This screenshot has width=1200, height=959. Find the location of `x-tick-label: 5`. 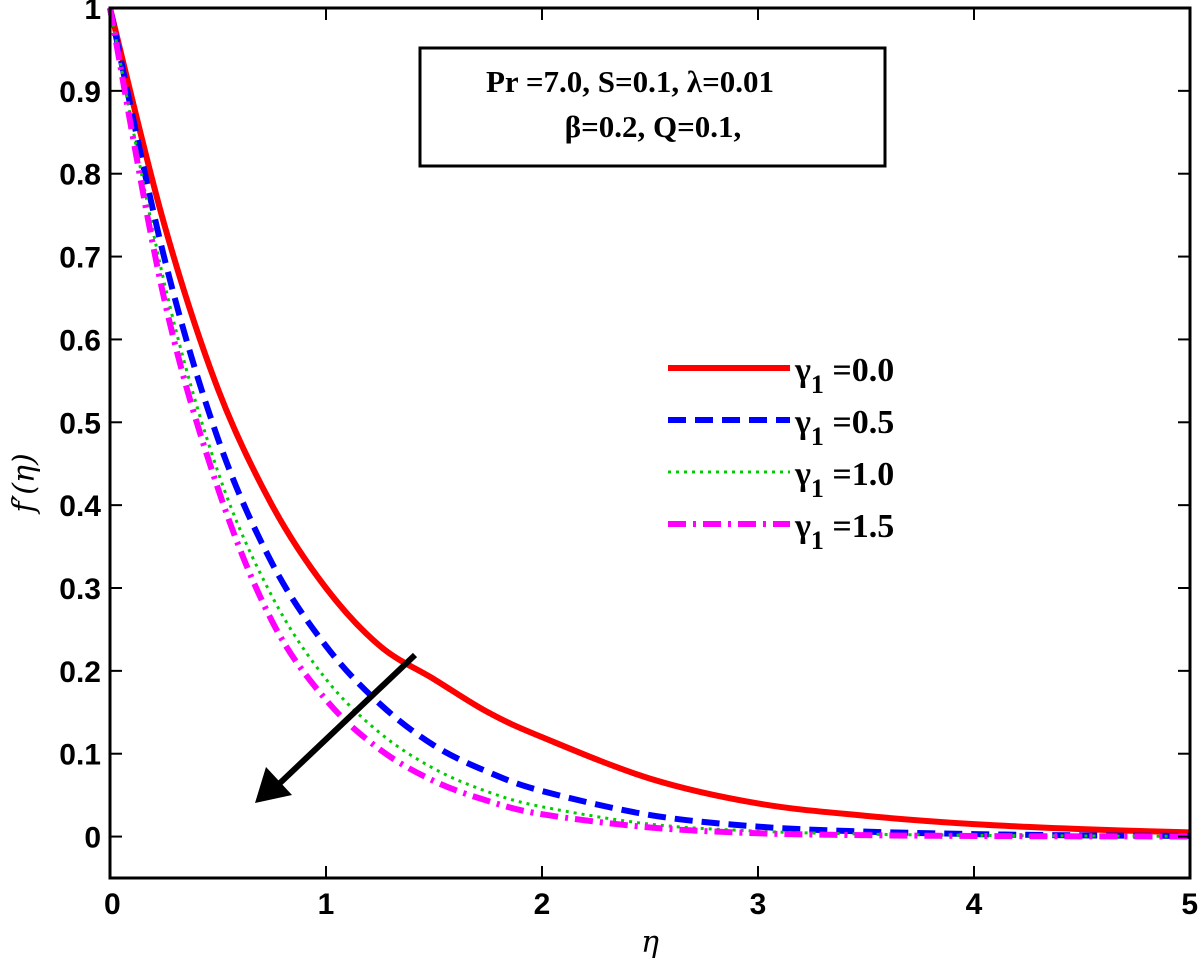

x-tick-label: 5 is located at coordinates (1189, 904).